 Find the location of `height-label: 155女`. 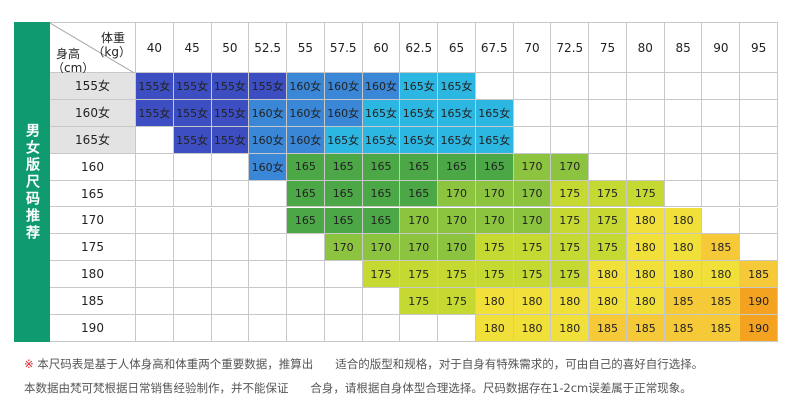

height-label: 155女 is located at coordinates (93, 86).